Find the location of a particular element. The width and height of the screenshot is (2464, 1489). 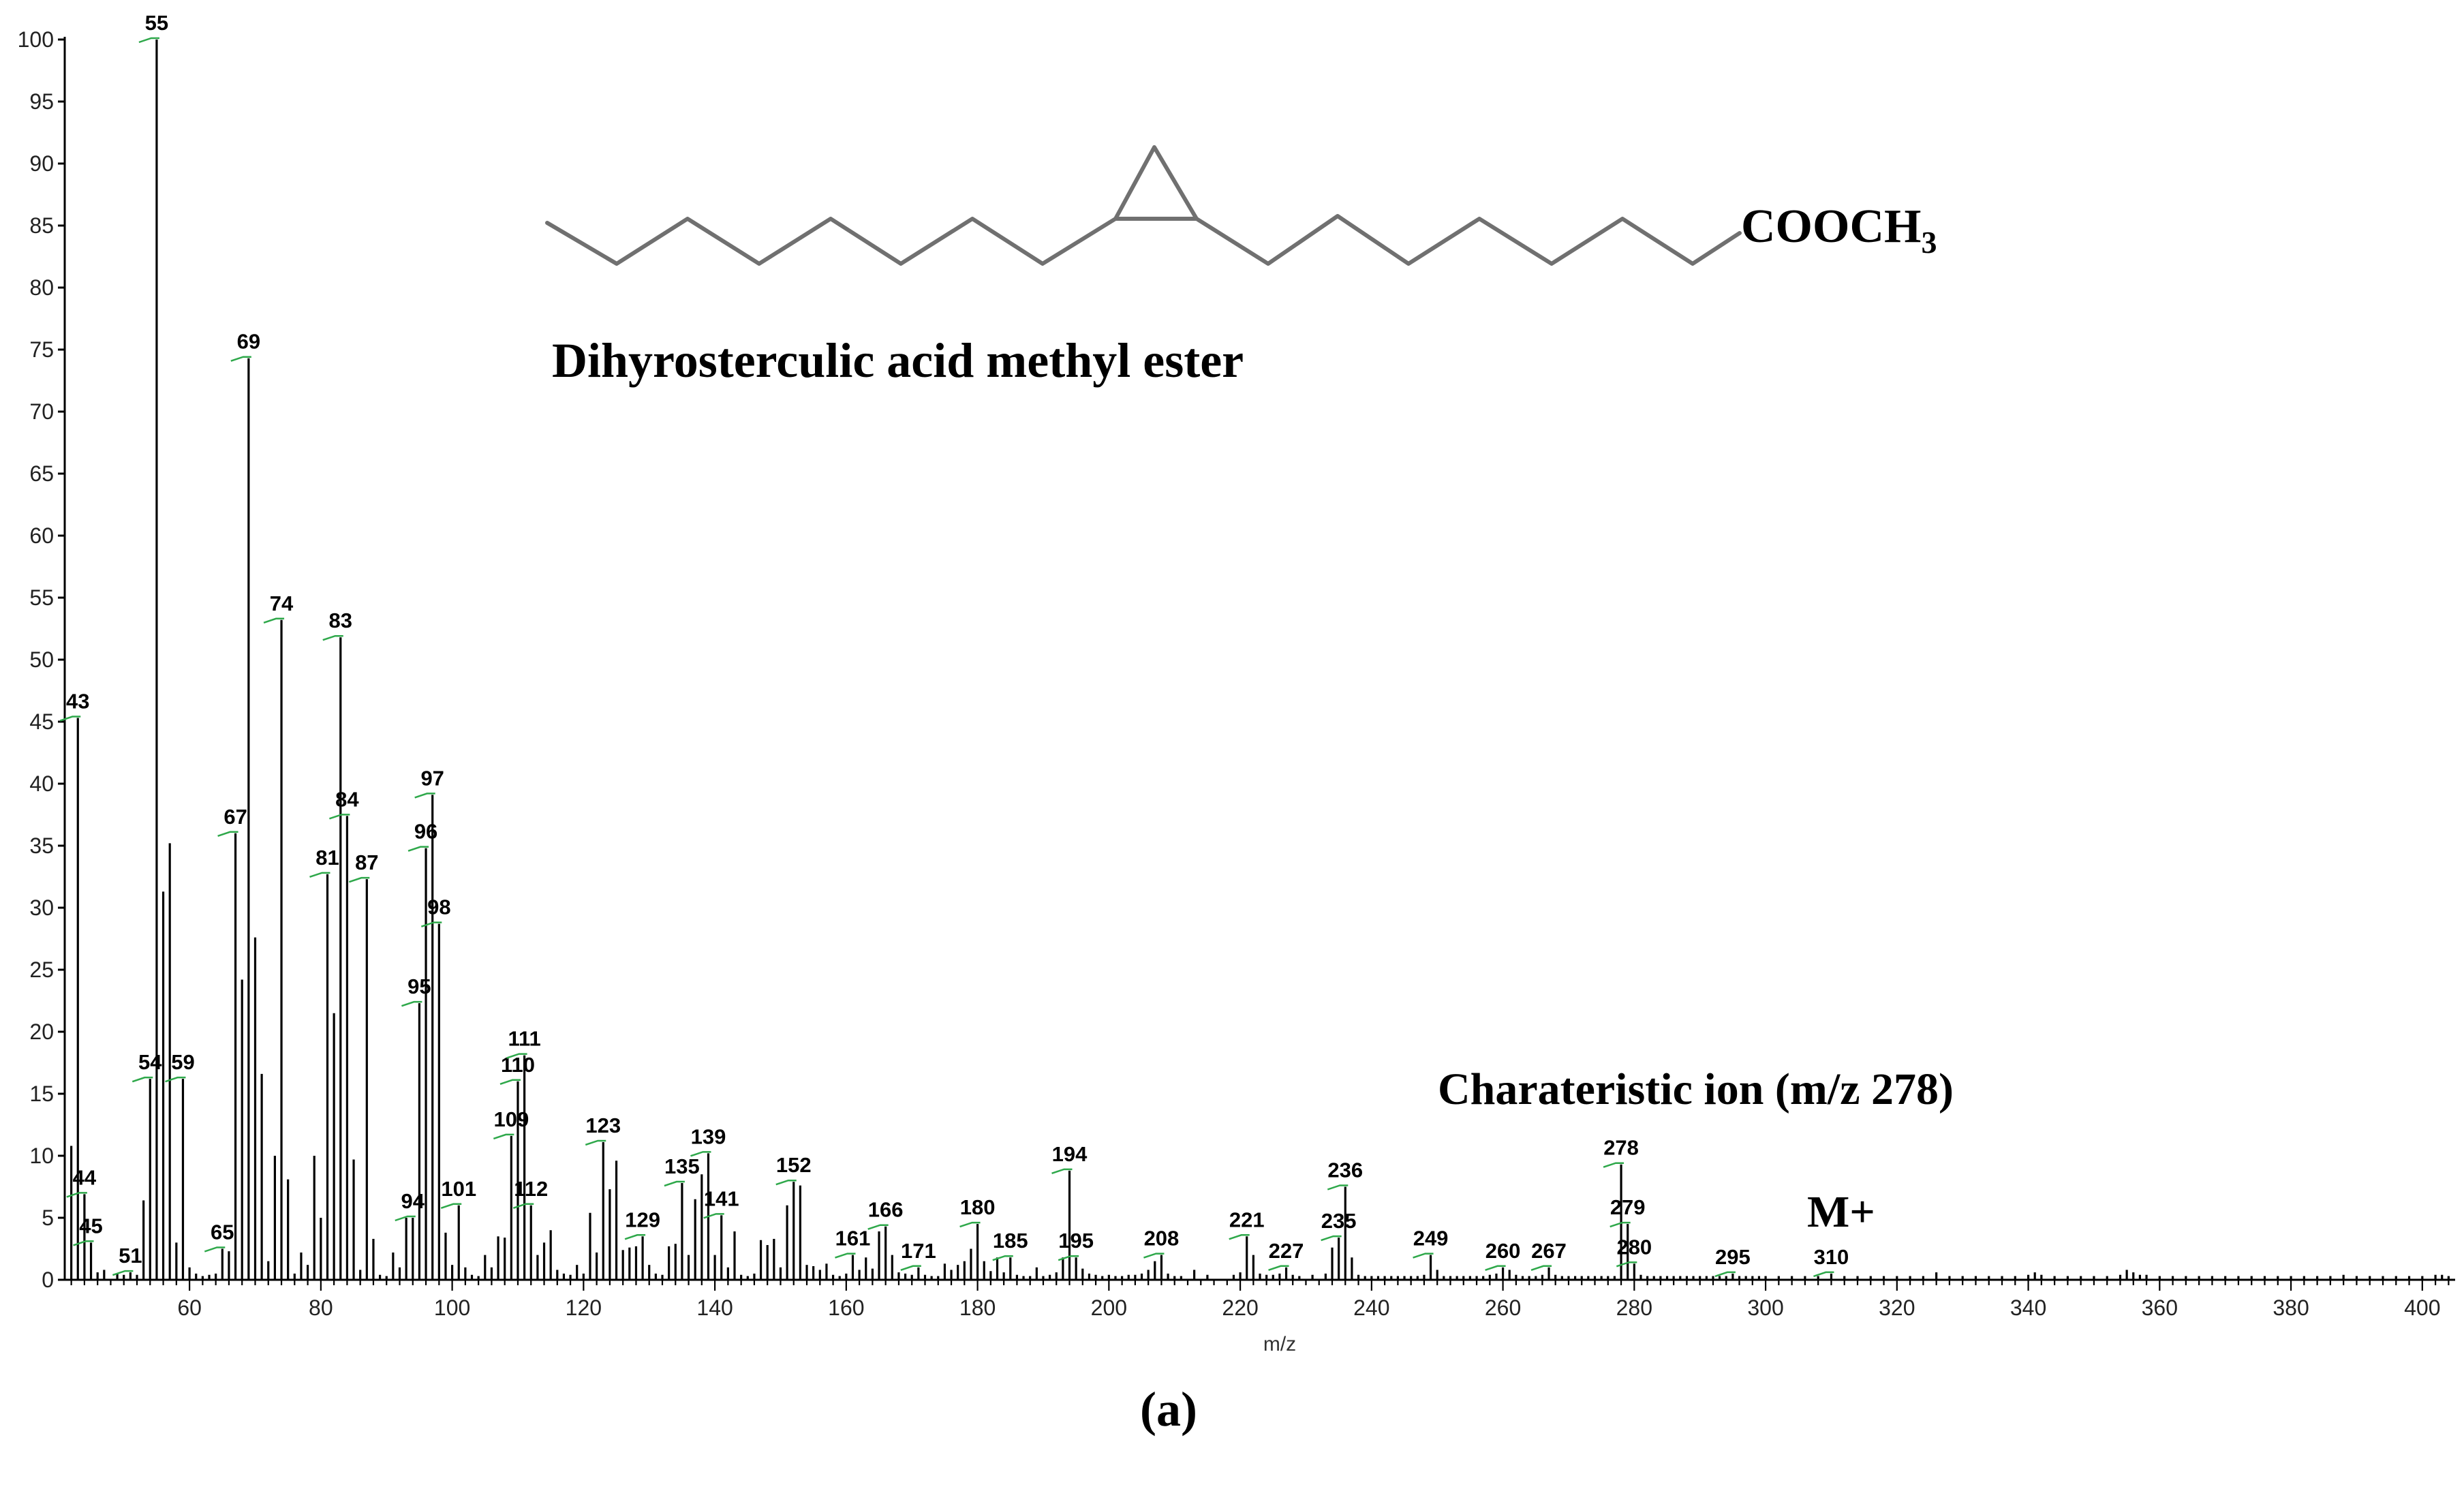

y-tick-label-60: 60 is located at coordinates (41, 535).